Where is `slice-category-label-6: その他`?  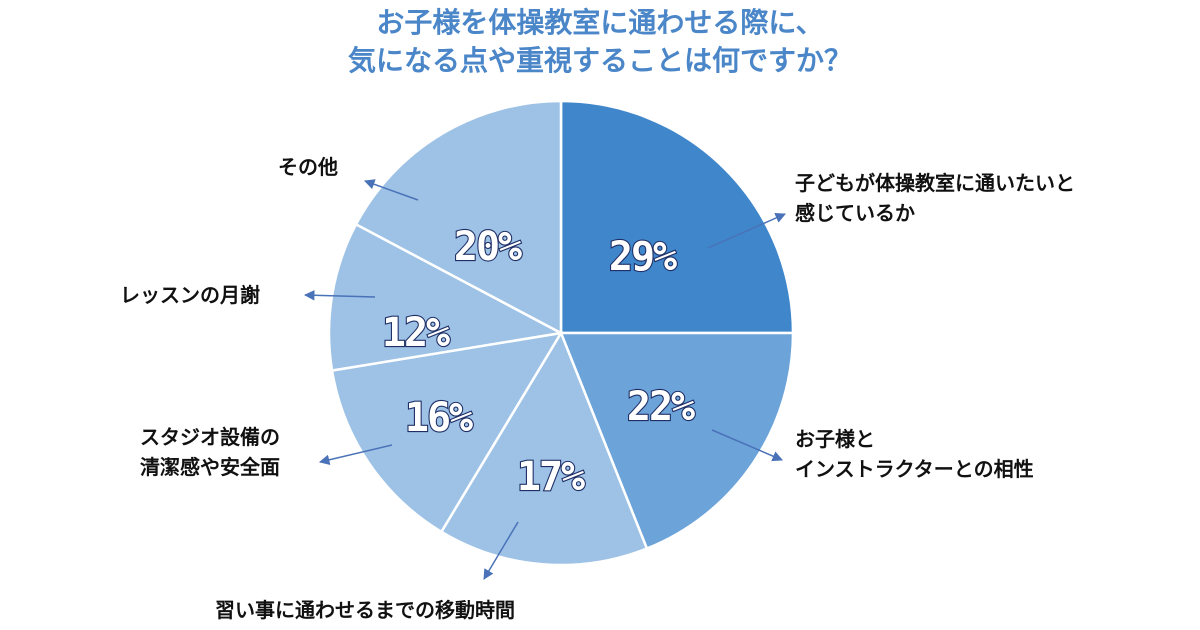
slice-category-label-6: その他 is located at coordinates (308, 167).